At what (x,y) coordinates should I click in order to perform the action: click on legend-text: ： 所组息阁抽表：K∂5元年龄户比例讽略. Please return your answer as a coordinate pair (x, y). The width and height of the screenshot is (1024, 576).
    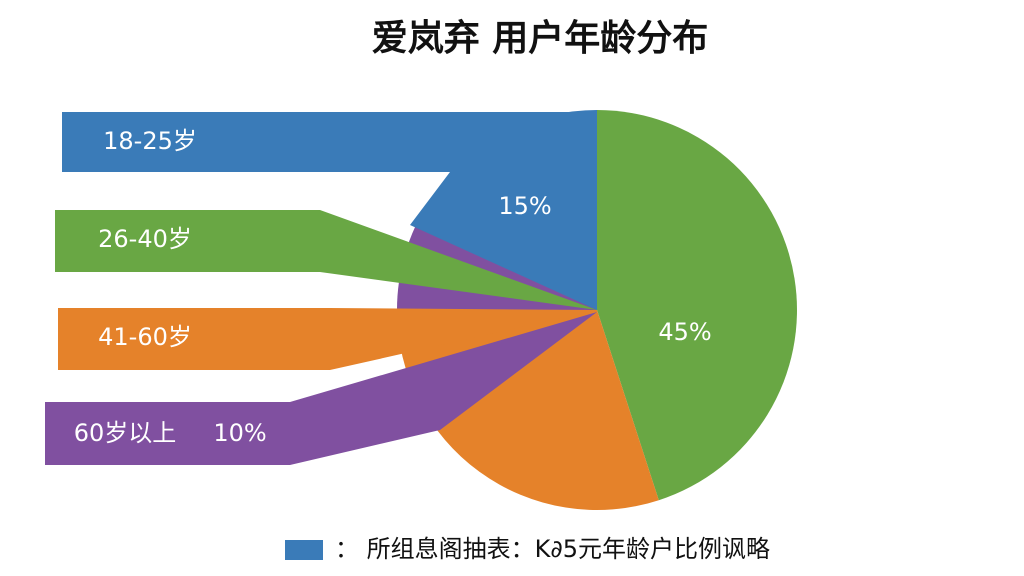
    Looking at the image, I should click on (552, 549).